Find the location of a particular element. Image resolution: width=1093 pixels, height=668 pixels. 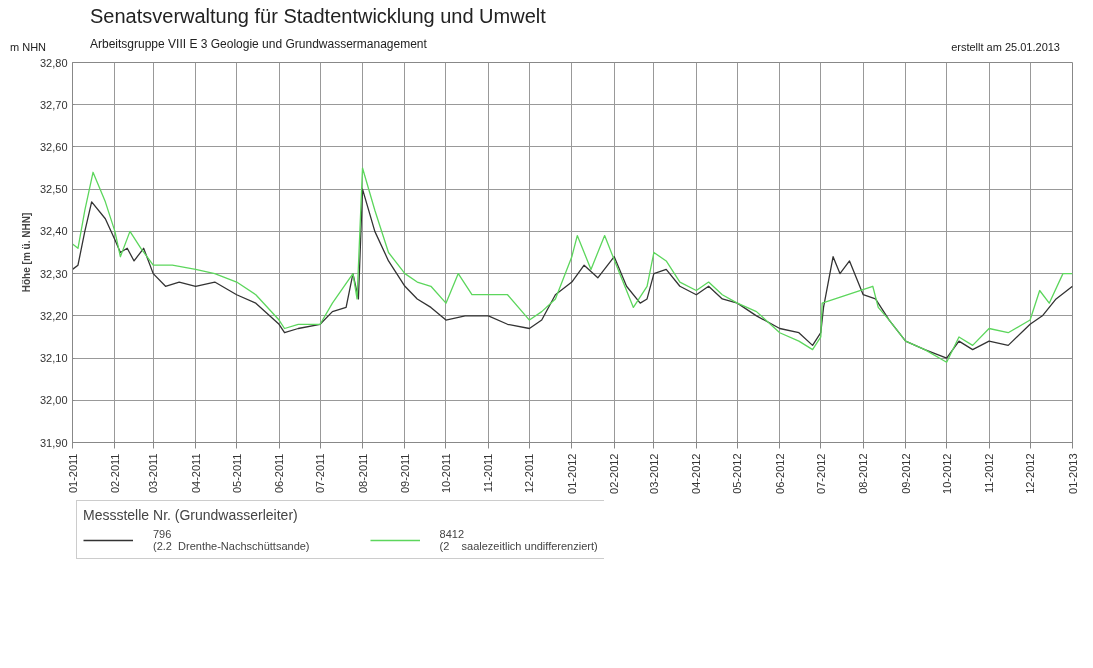

x-tick-label: 04-2011 is located at coordinates (195, 473).